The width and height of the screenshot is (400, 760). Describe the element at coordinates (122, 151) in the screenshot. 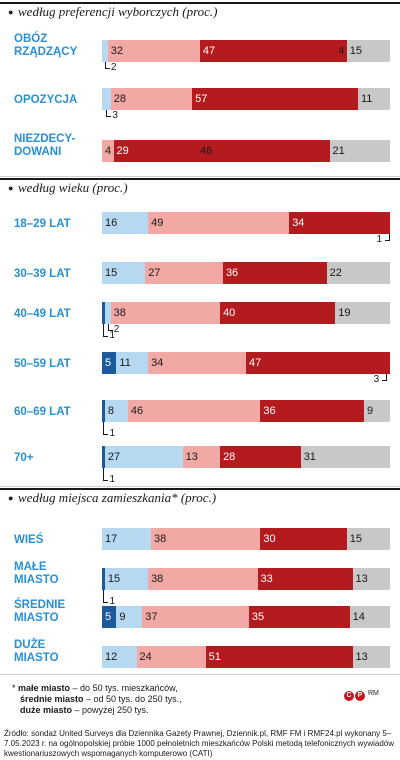

I see `data-label: 29` at that location.